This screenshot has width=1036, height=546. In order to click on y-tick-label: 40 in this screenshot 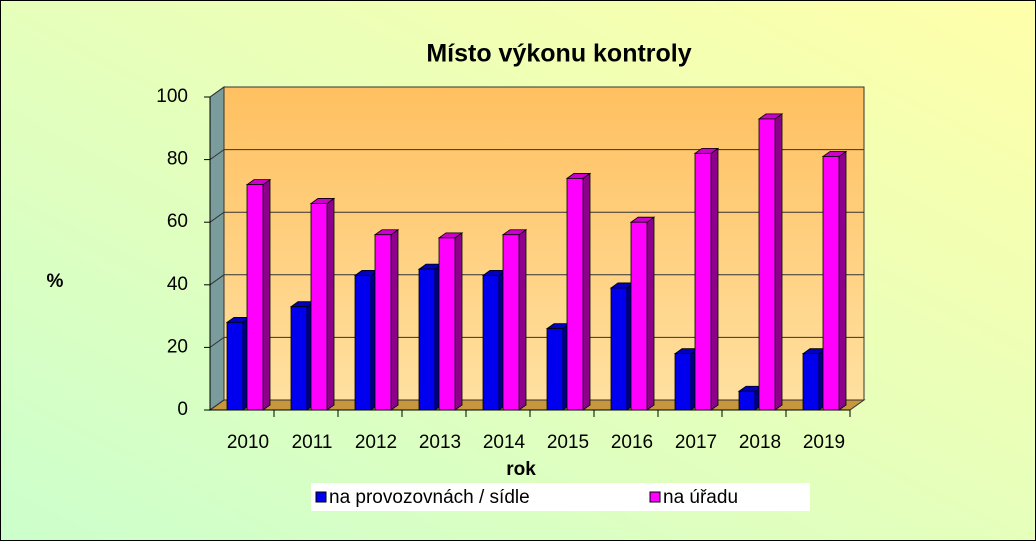, I will do `click(177, 284)`.